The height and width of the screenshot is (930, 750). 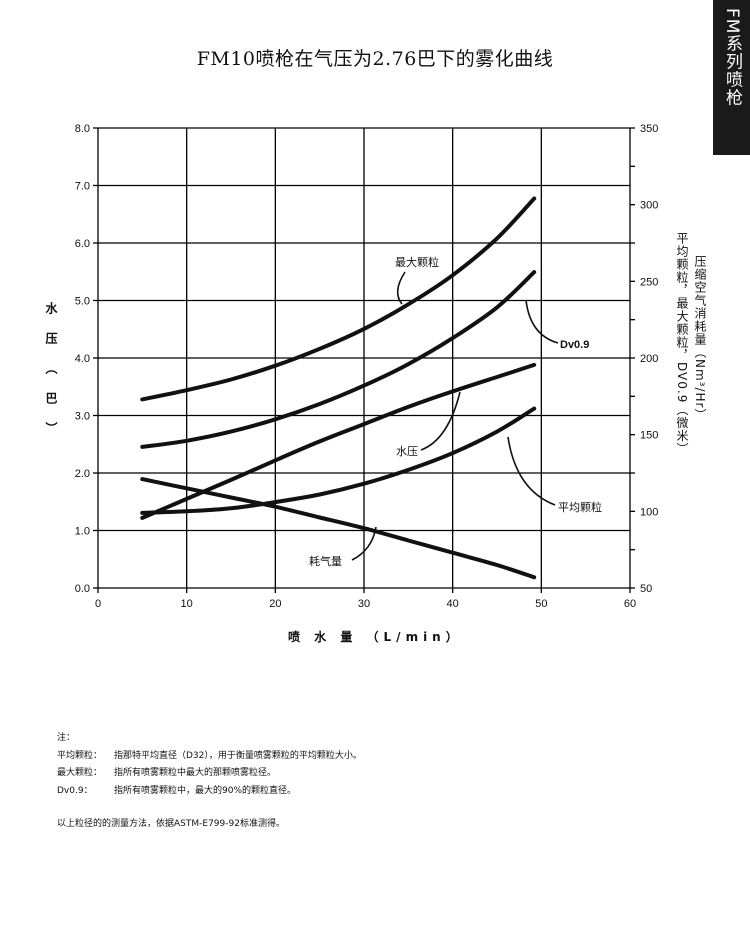 I want to click on chart-label-leaders, so click(x=455, y=416).